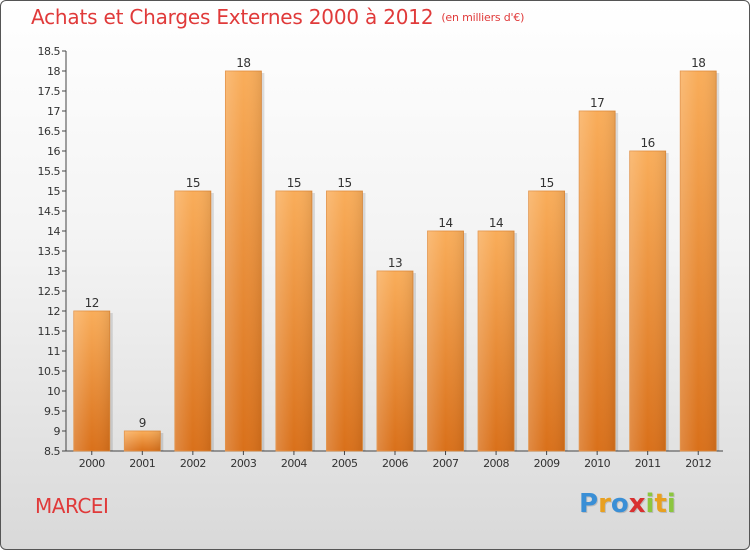  I want to click on y-tick-label: 9.5, so click(52, 411).